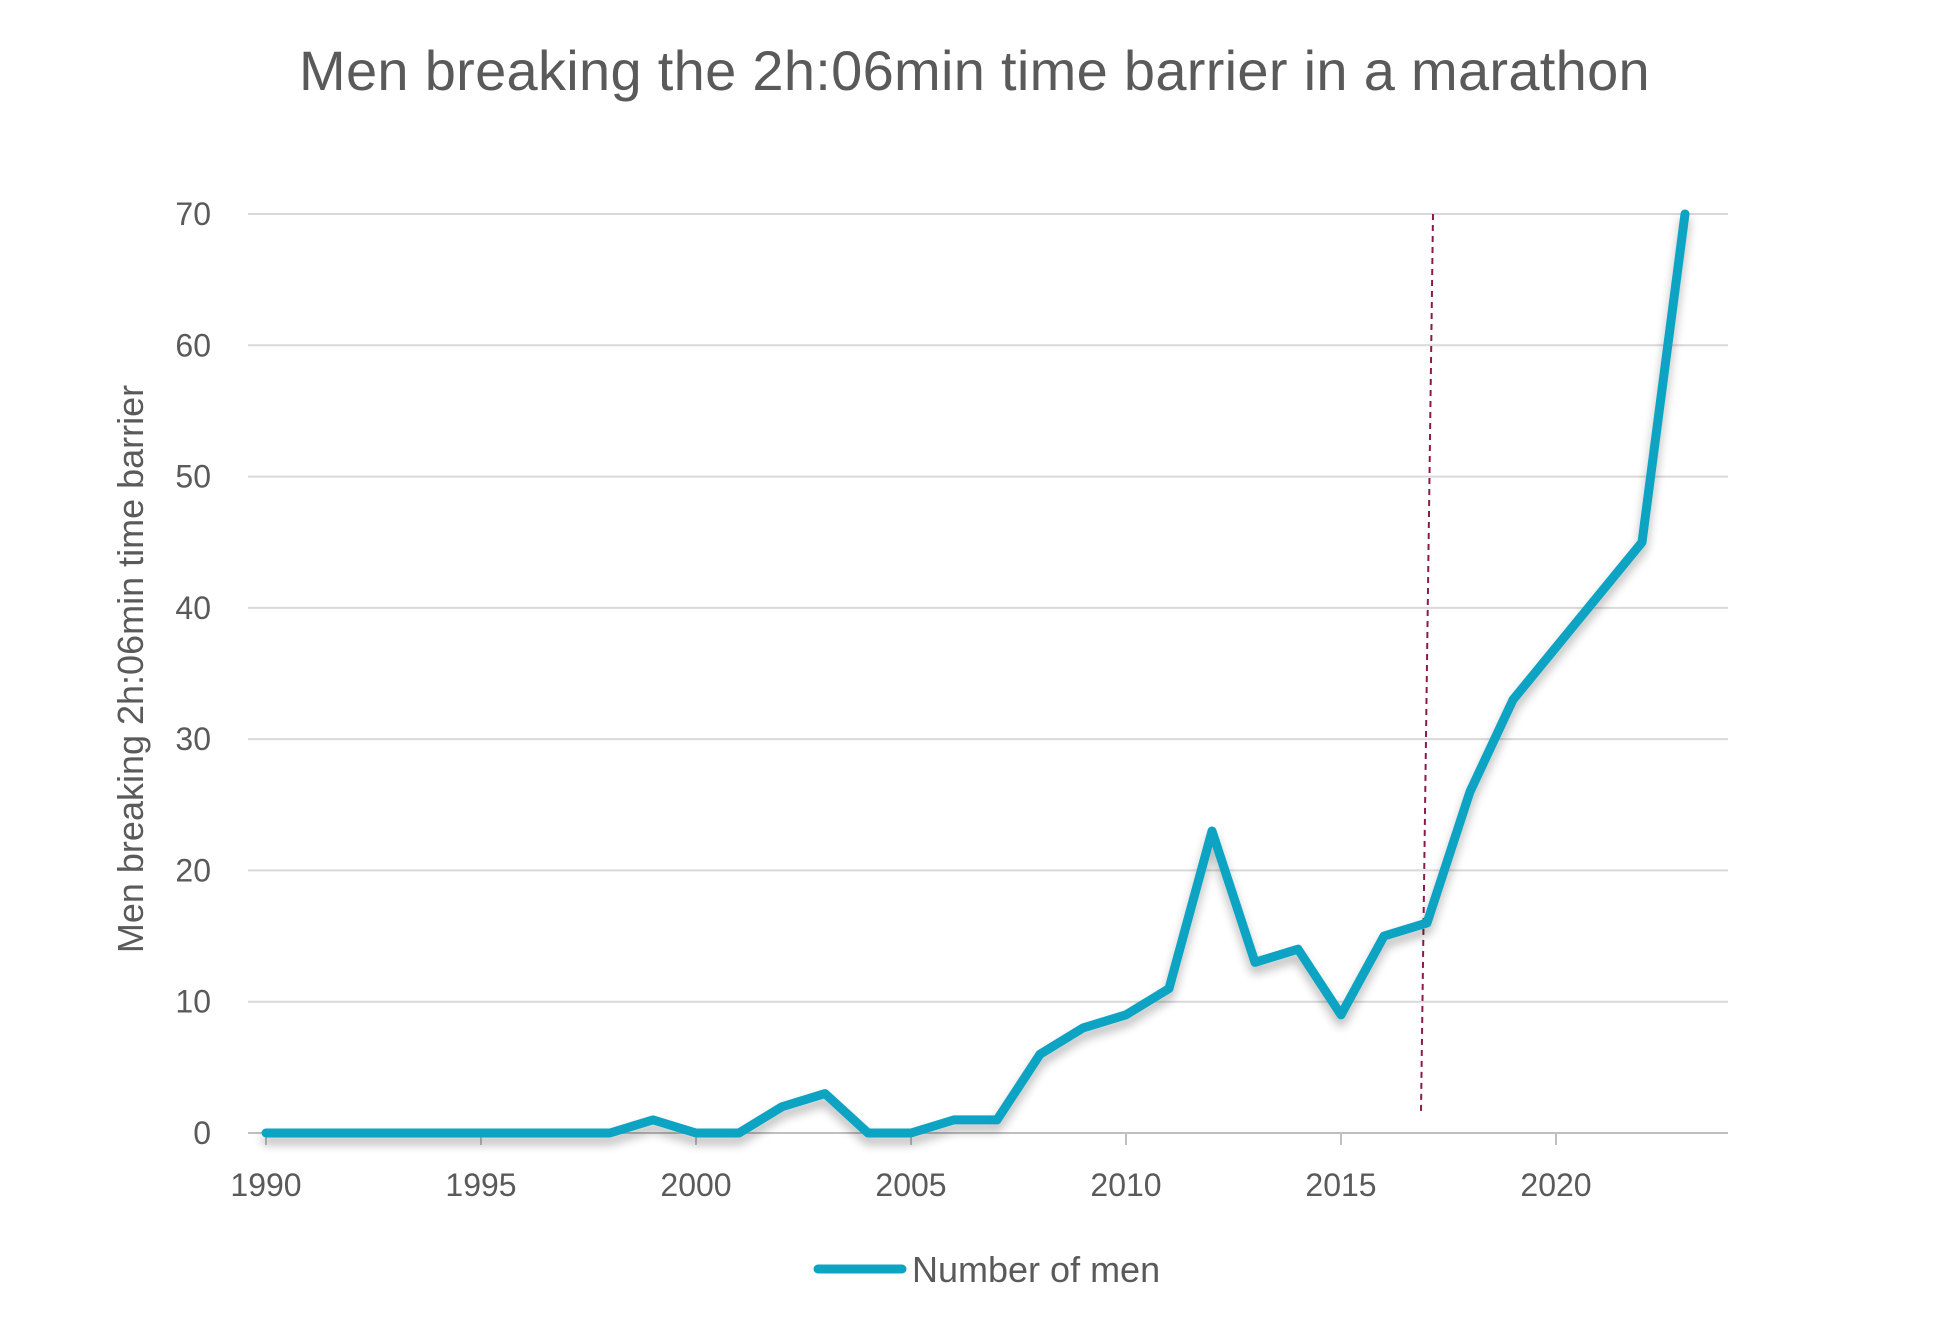  What do you see at coordinates (1555, 1185) in the screenshot?
I see `x-tick-2020: 2020` at bounding box center [1555, 1185].